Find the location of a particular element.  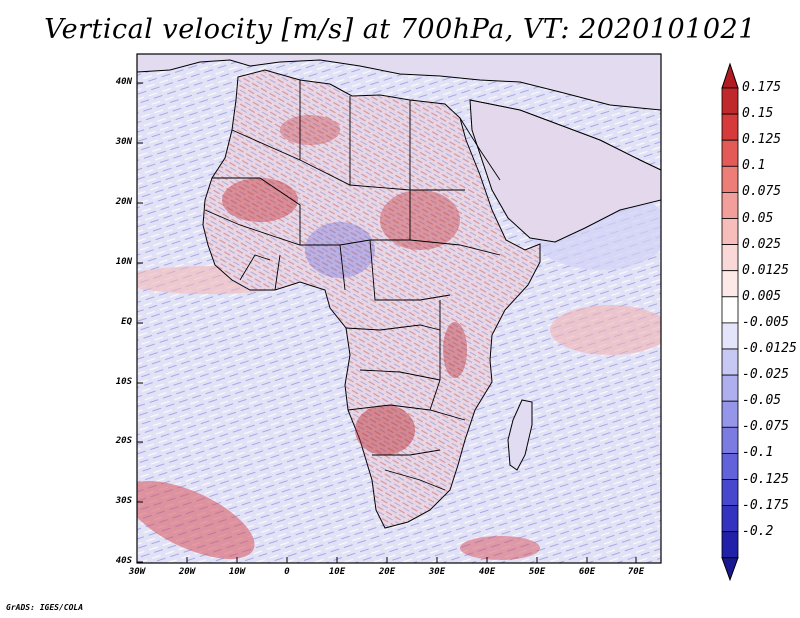

lon-ticks is located at coordinates (386, 560).